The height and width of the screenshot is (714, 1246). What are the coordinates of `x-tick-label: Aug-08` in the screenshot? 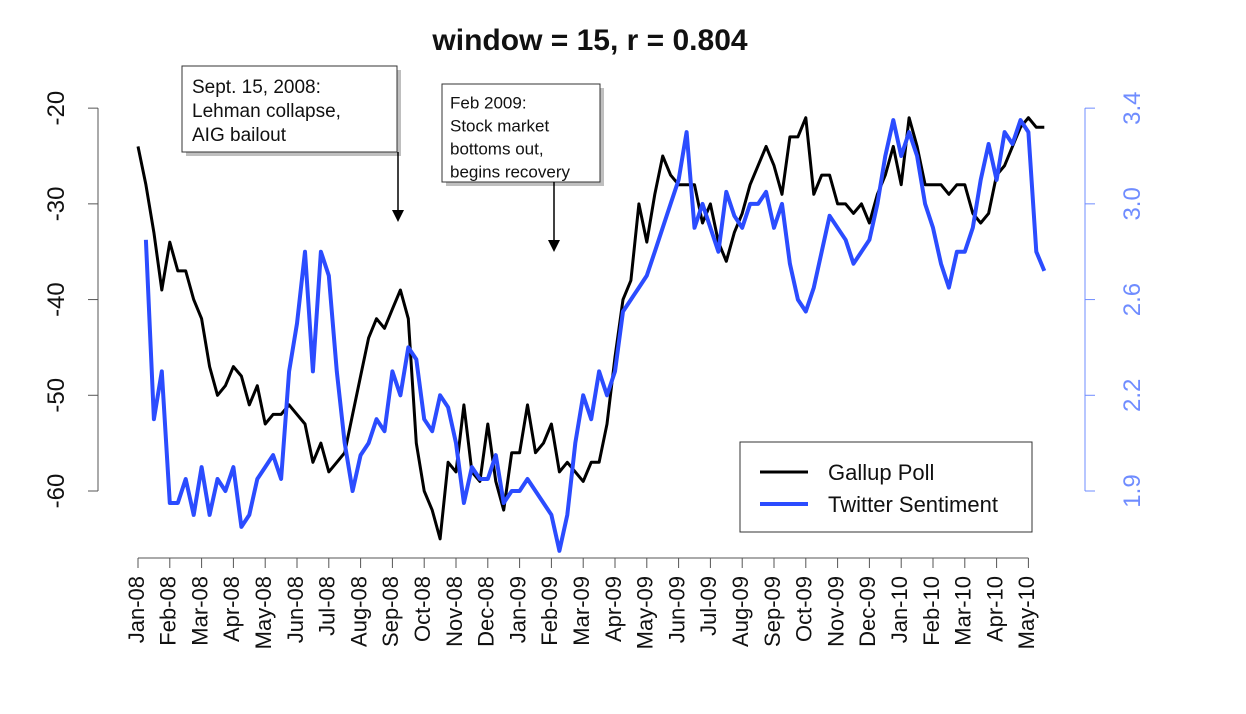 It's located at (358, 611).